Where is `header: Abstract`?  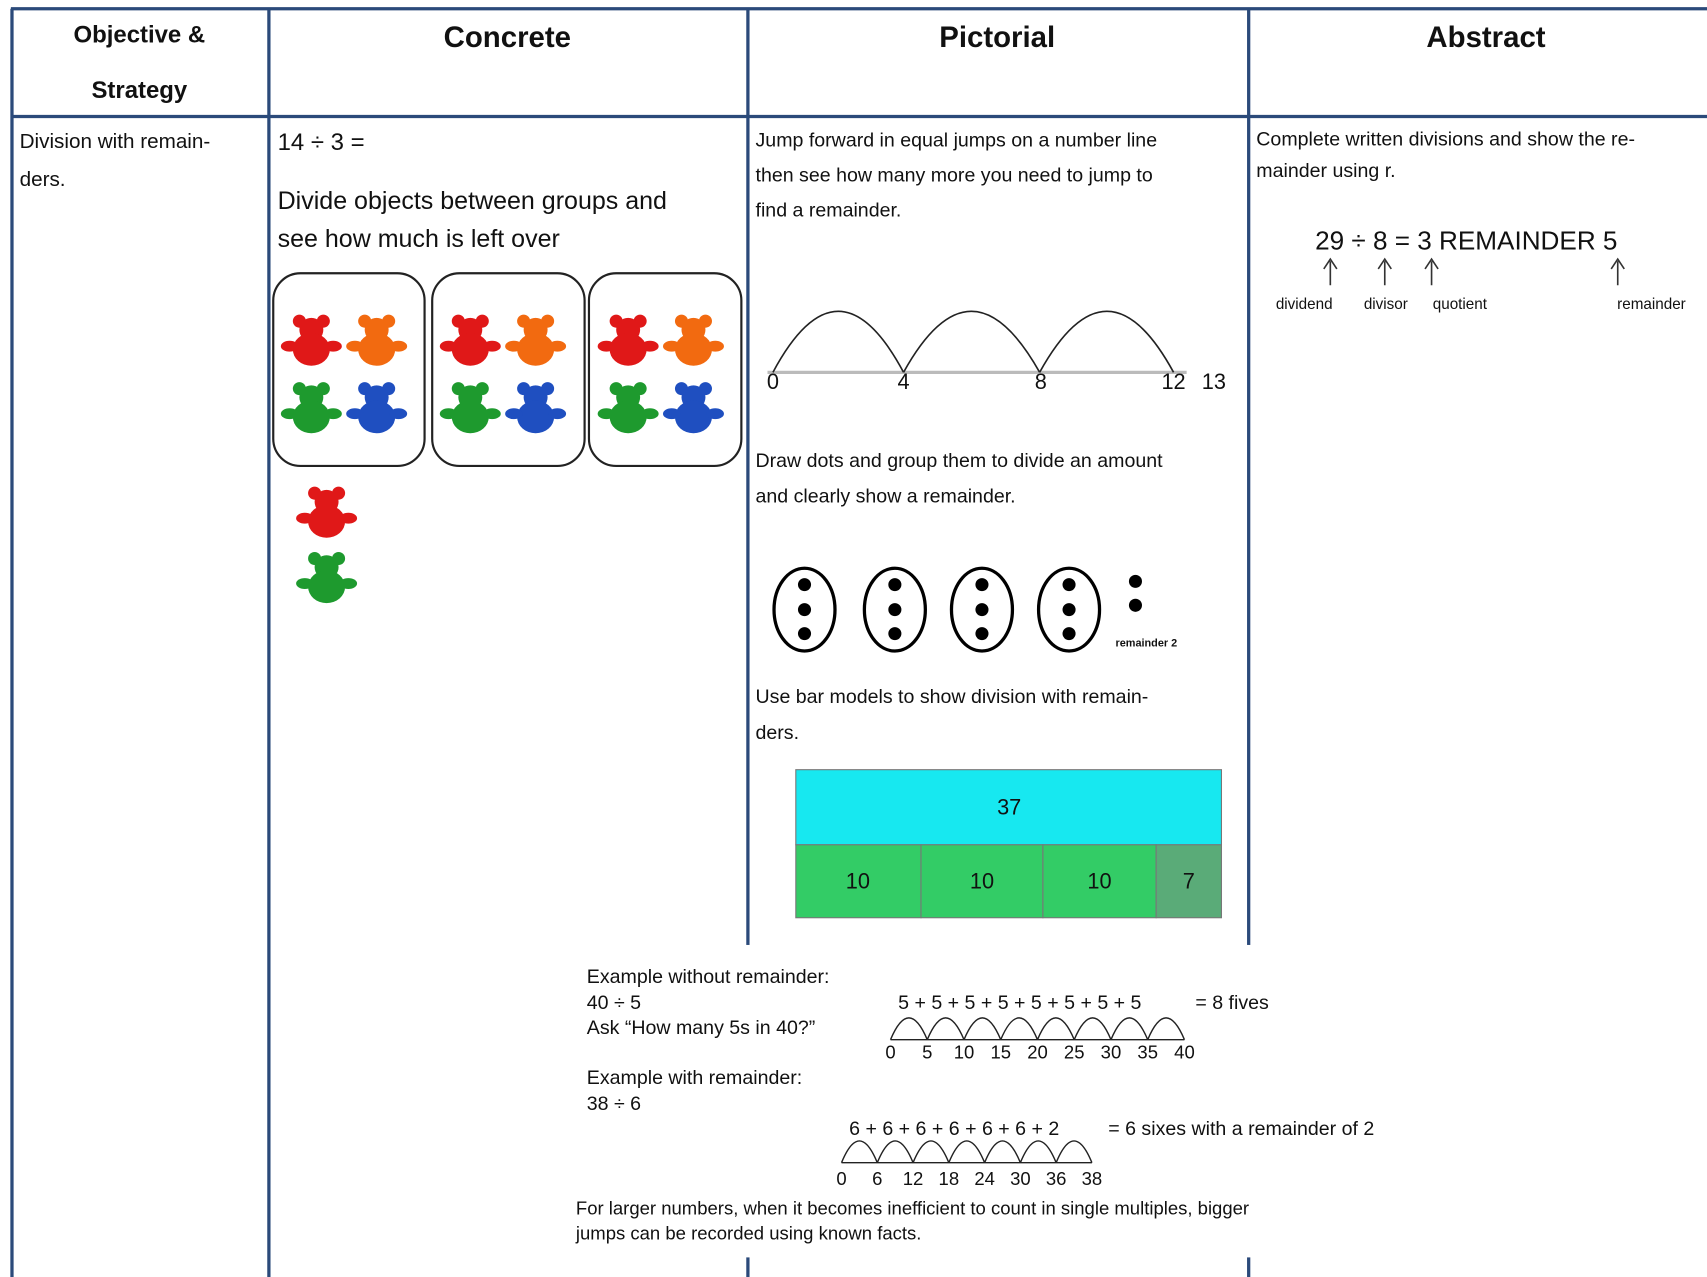 header: Abstract is located at coordinates (1485, 37).